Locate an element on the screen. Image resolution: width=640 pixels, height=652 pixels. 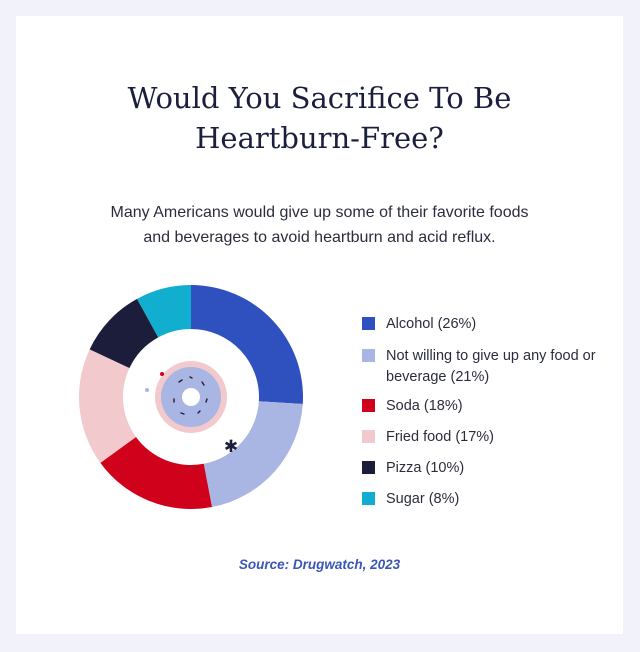
donut-chart: ✱ is located at coordinates (191, 397).